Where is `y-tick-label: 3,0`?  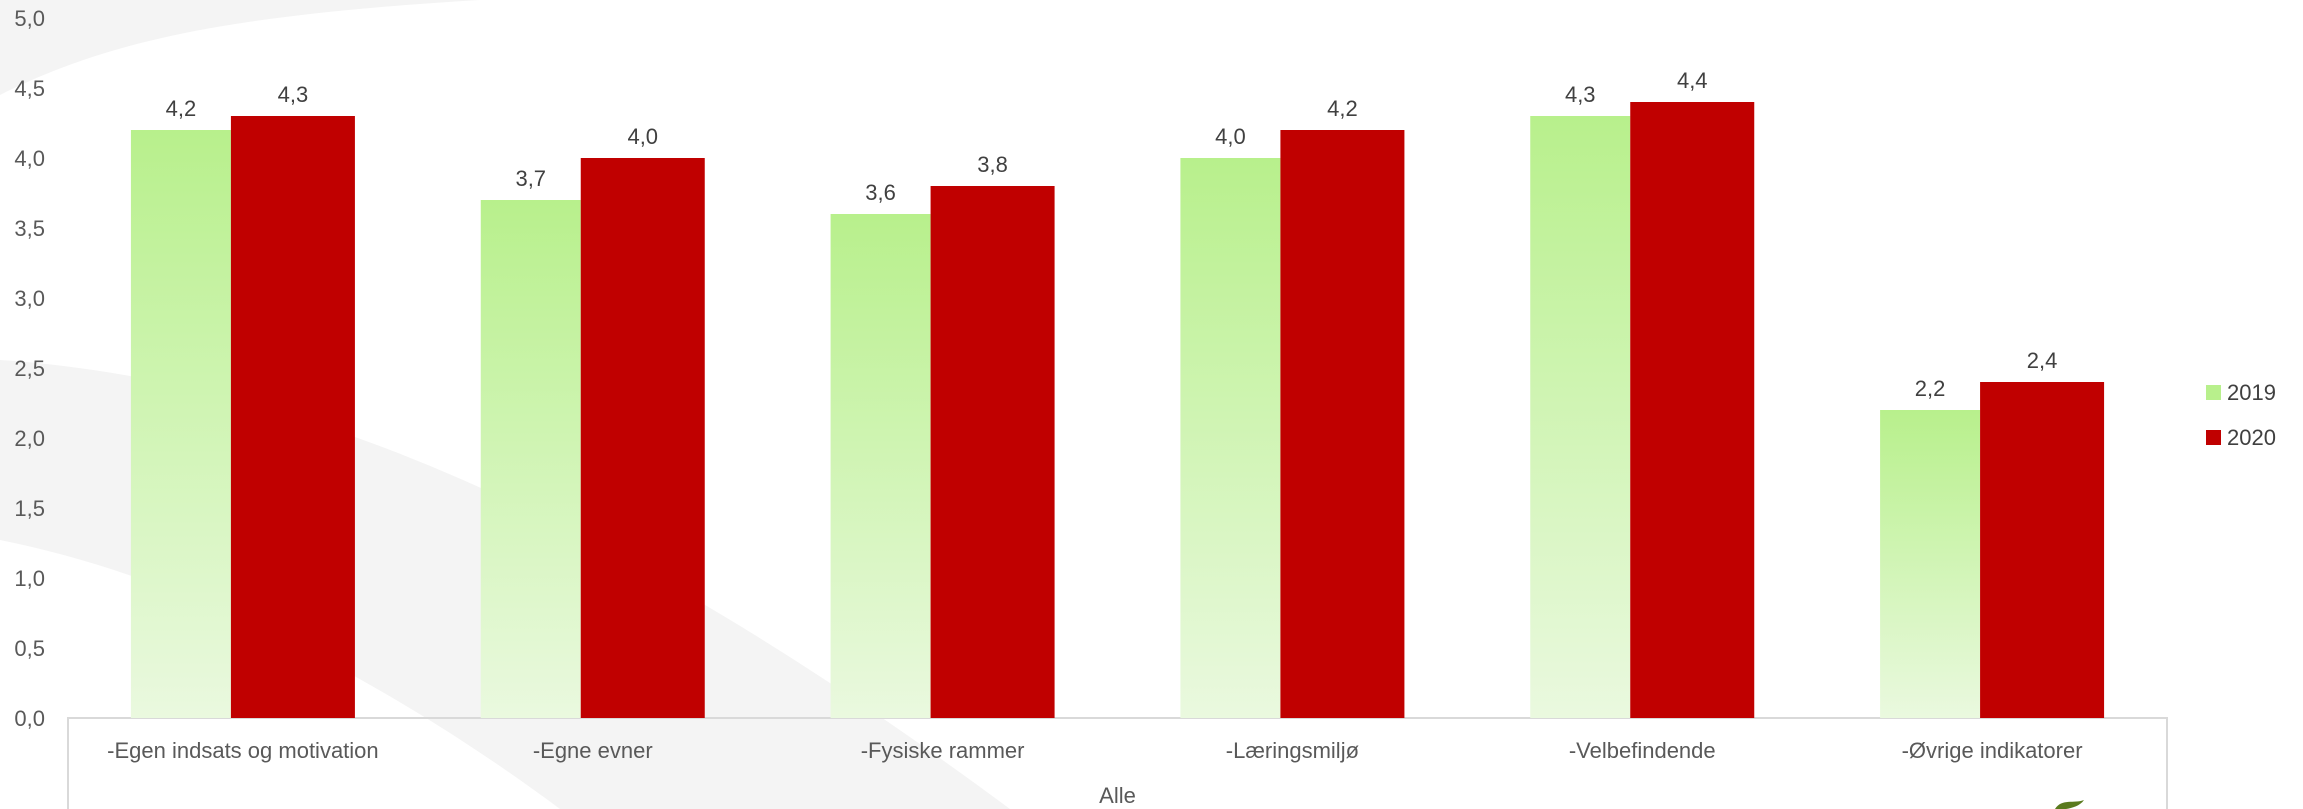 y-tick-label: 3,0 is located at coordinates (29, 298).